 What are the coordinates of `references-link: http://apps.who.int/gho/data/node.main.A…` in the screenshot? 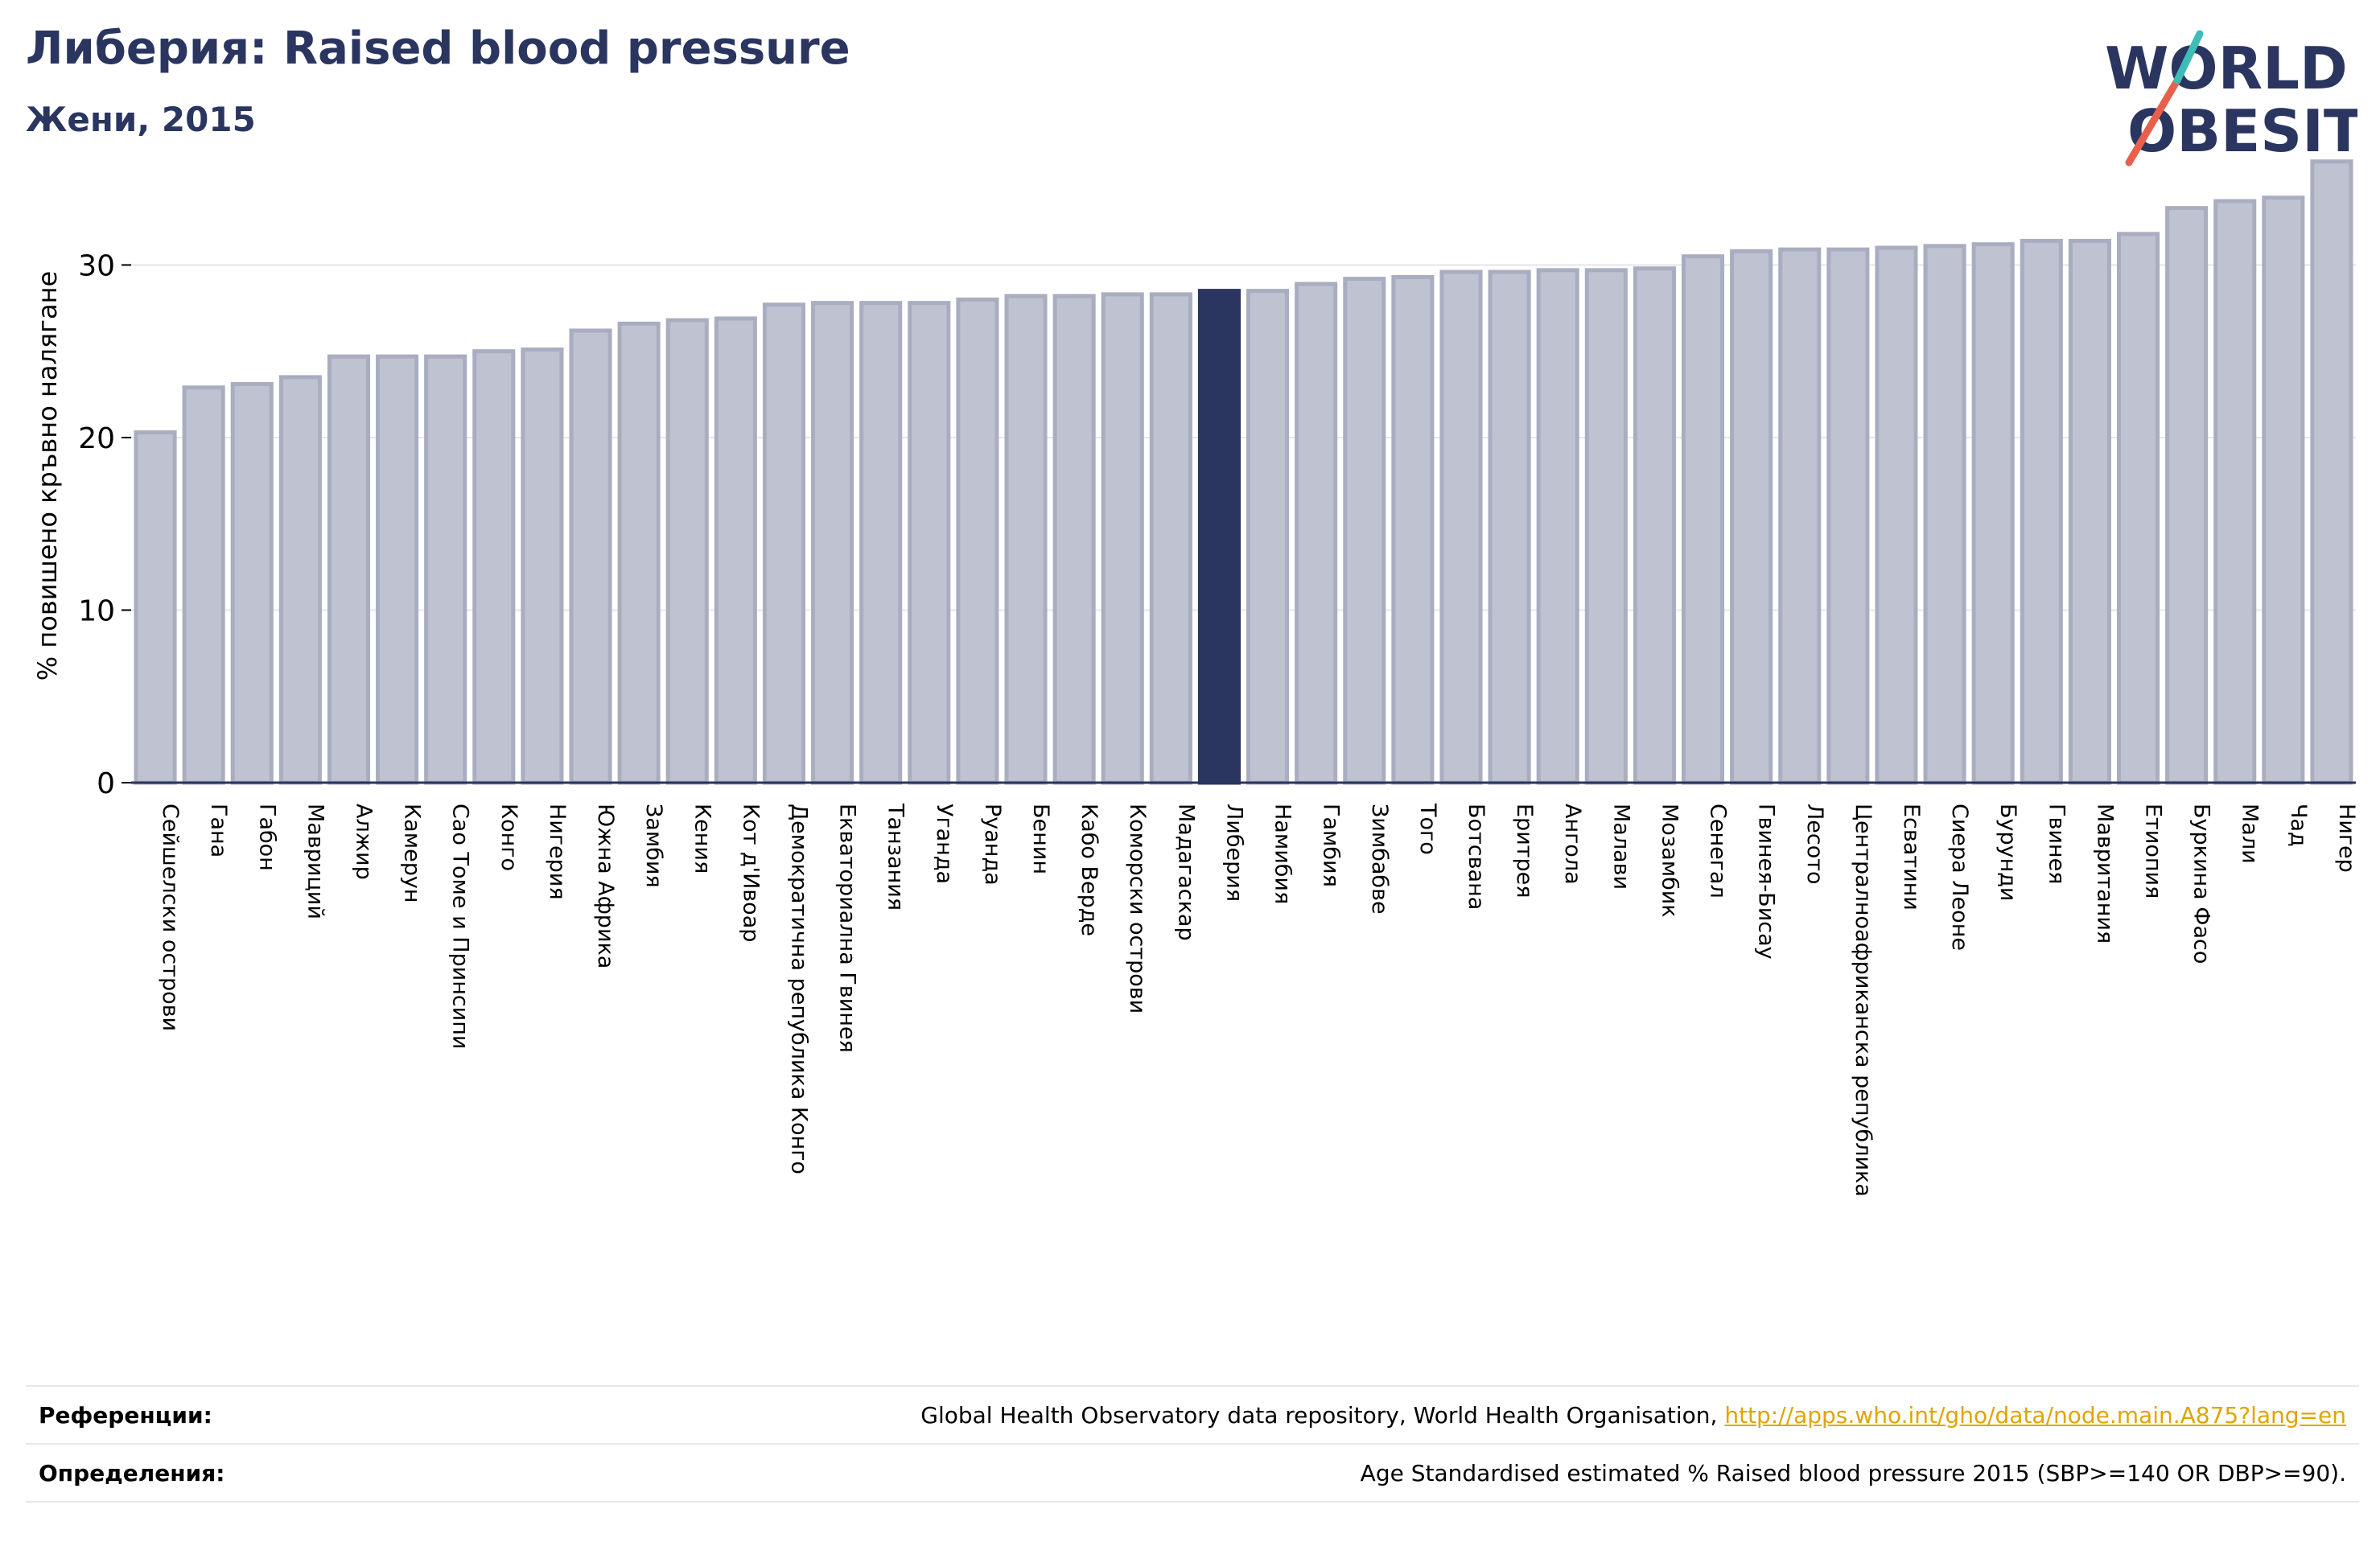 It's located at (2035, 1415).